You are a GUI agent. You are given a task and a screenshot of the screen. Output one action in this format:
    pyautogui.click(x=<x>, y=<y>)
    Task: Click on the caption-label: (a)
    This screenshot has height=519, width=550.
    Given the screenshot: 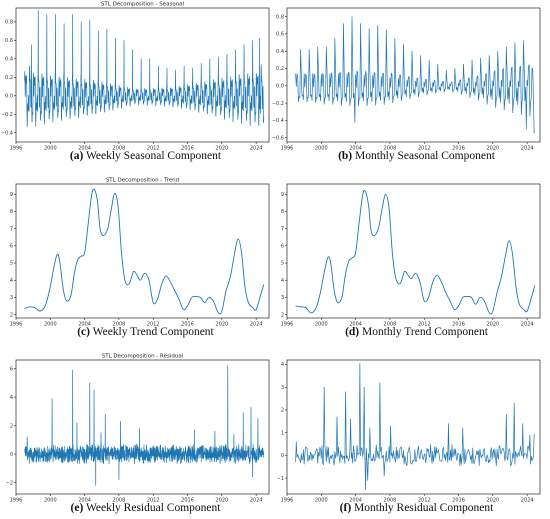 What is the action you would take?
    pyautogui.click(x=77, y=156)
    